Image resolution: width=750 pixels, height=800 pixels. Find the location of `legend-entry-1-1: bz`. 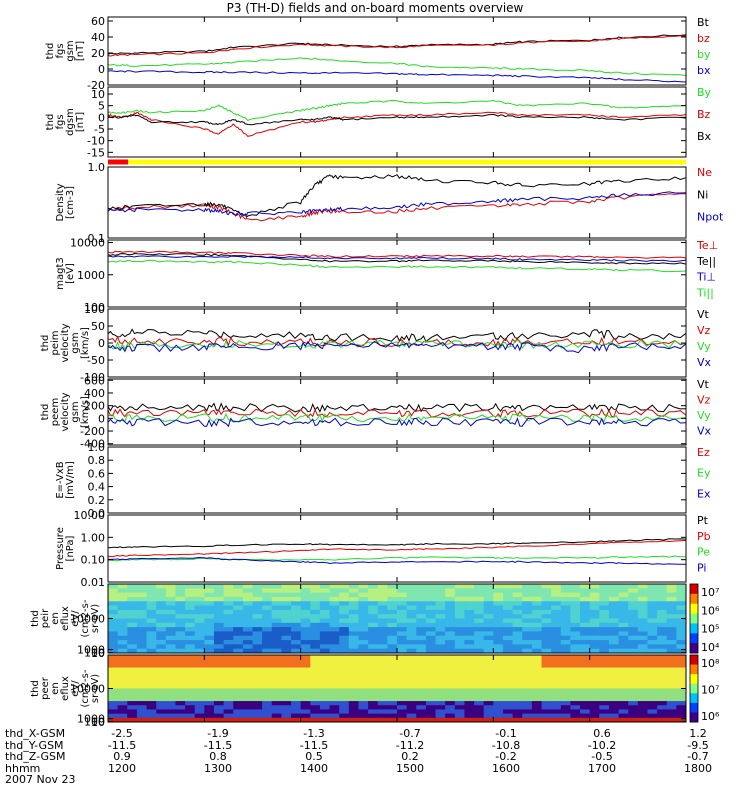

legend-entry-1-1: bz is located at coordinates (703, 38).